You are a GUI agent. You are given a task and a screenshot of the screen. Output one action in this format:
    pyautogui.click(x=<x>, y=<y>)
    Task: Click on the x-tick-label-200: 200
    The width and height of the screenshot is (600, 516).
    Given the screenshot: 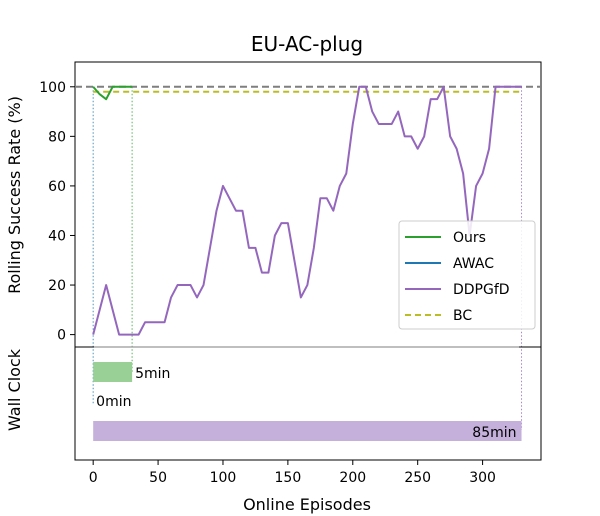 What is the action you would take?
    pyautogui.click(x=352, y=478)
    